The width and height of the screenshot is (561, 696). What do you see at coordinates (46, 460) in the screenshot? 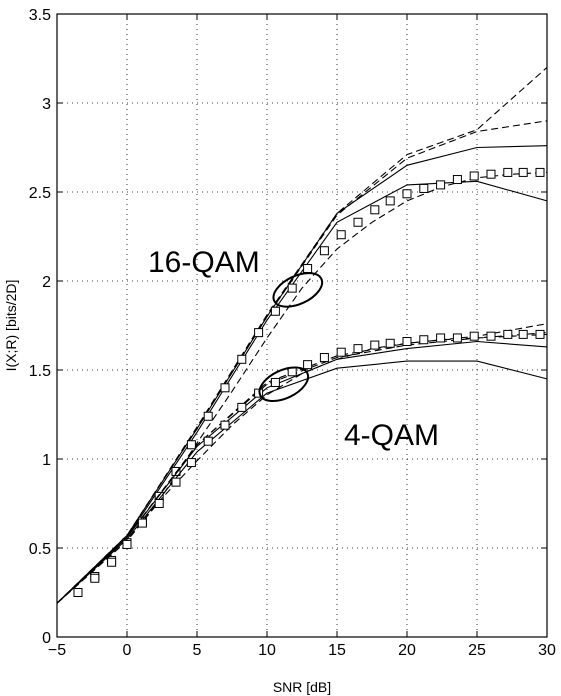
I see `y-tick-label: 1` at bounding box center [46, 460].